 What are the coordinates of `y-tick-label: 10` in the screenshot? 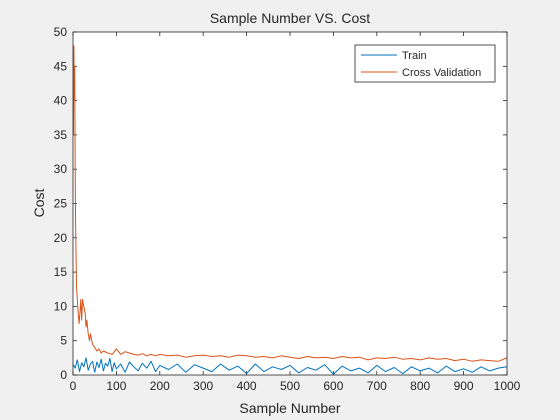 It's located at (61, 306).